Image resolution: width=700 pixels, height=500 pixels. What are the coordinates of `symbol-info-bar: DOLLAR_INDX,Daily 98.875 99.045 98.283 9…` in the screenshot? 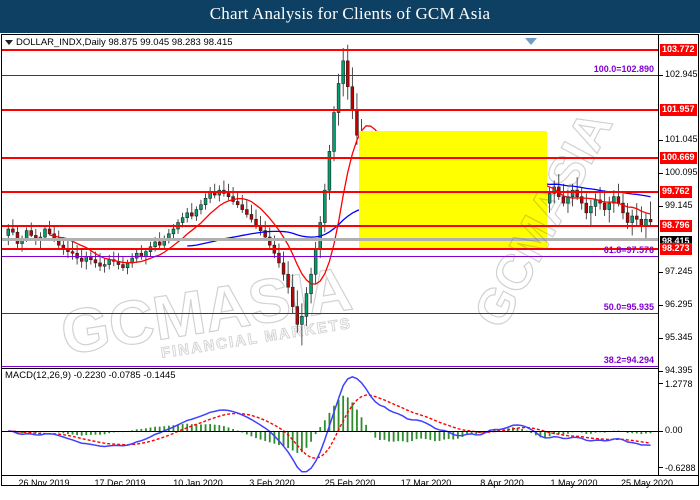 It's located at (119, 42).